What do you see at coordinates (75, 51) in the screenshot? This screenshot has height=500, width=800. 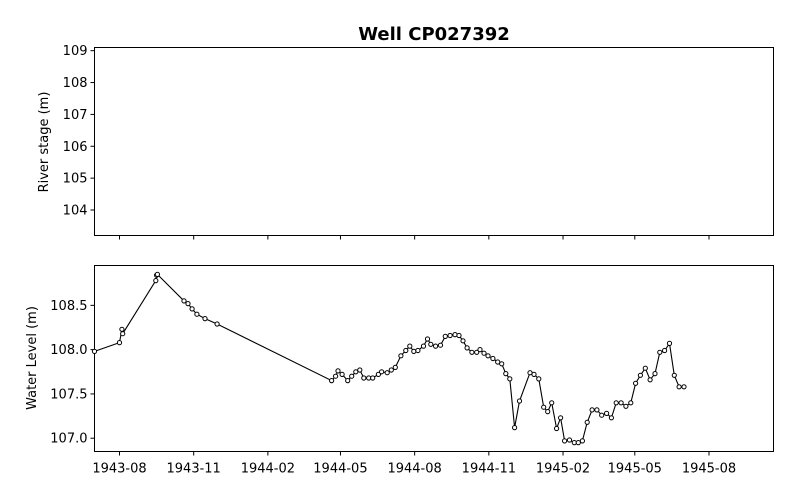 I see `y-tick-label: 109` at bounding box center [75, 51].